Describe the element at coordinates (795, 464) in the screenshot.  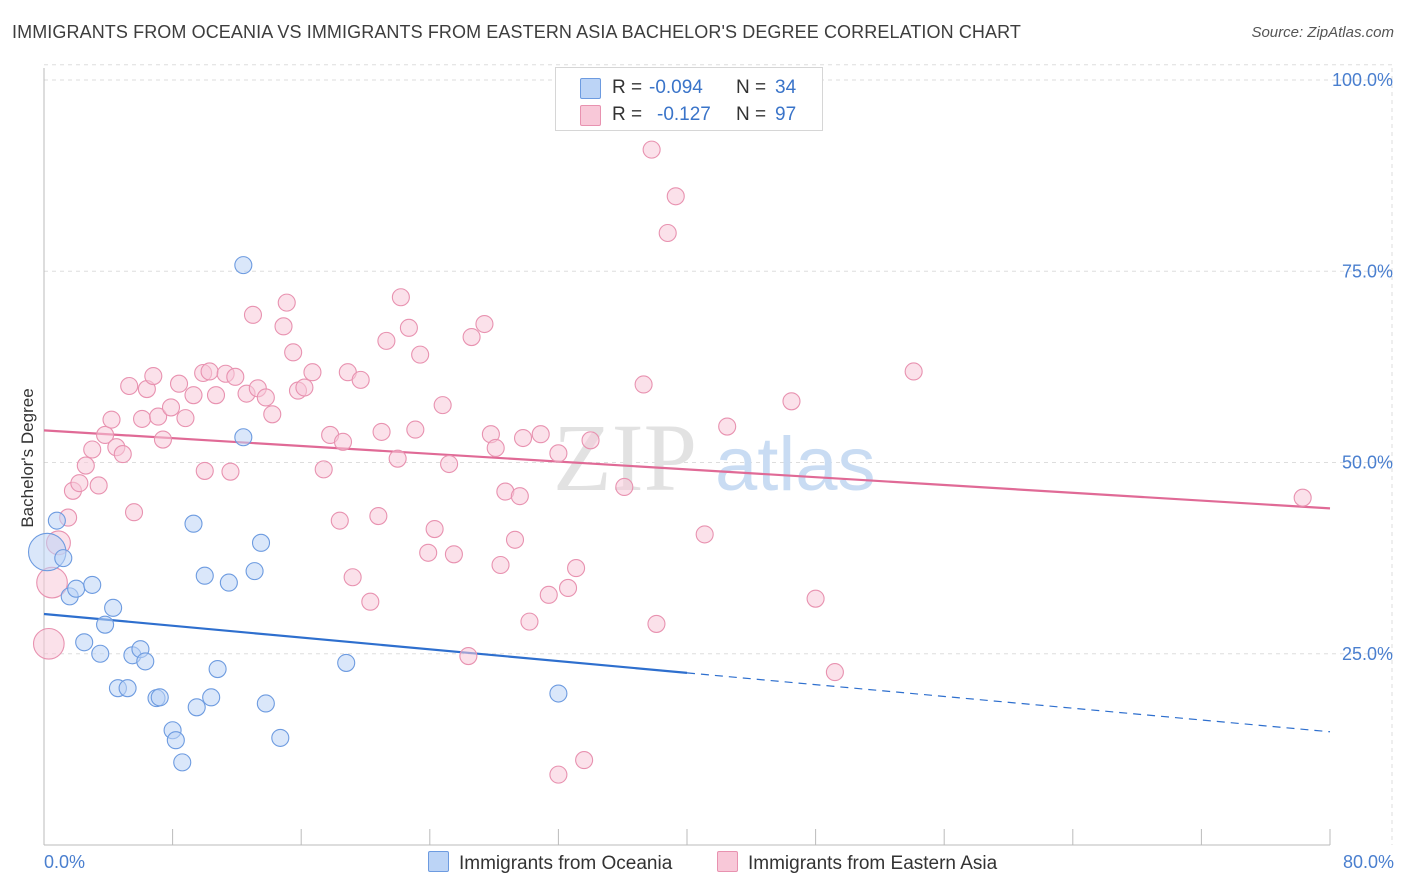
I see `watermark-atlas: atlas` at that location.